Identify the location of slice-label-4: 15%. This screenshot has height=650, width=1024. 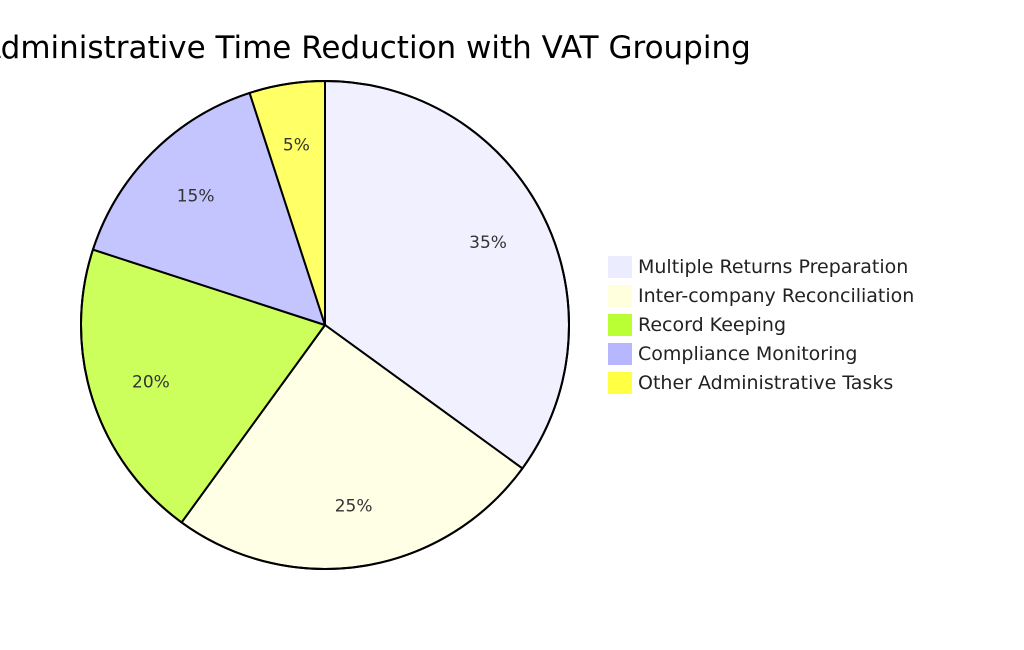
(196, 197).